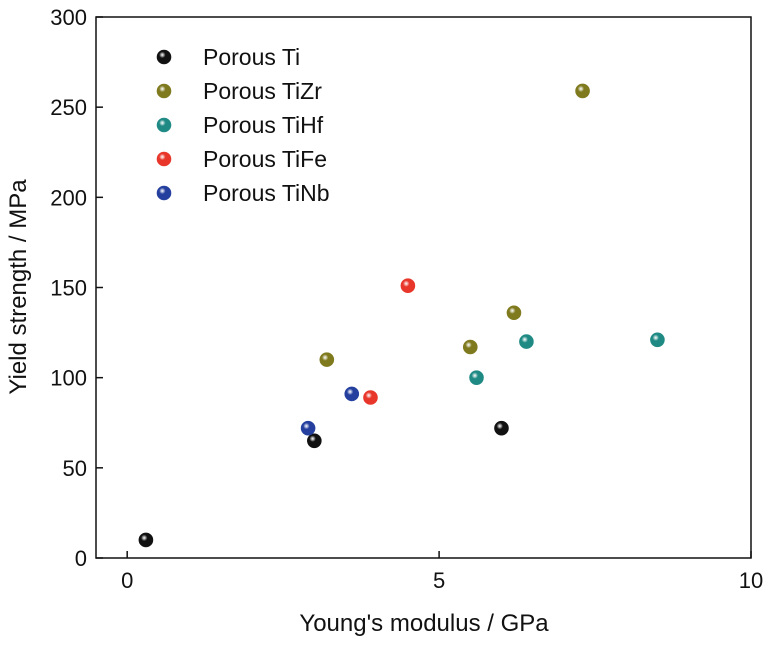 The width and height of the screenshot is (768, 645). Describe the element at coordinates (751, 580) in the screenshot. I see `x-tick-label: 10` at that location.